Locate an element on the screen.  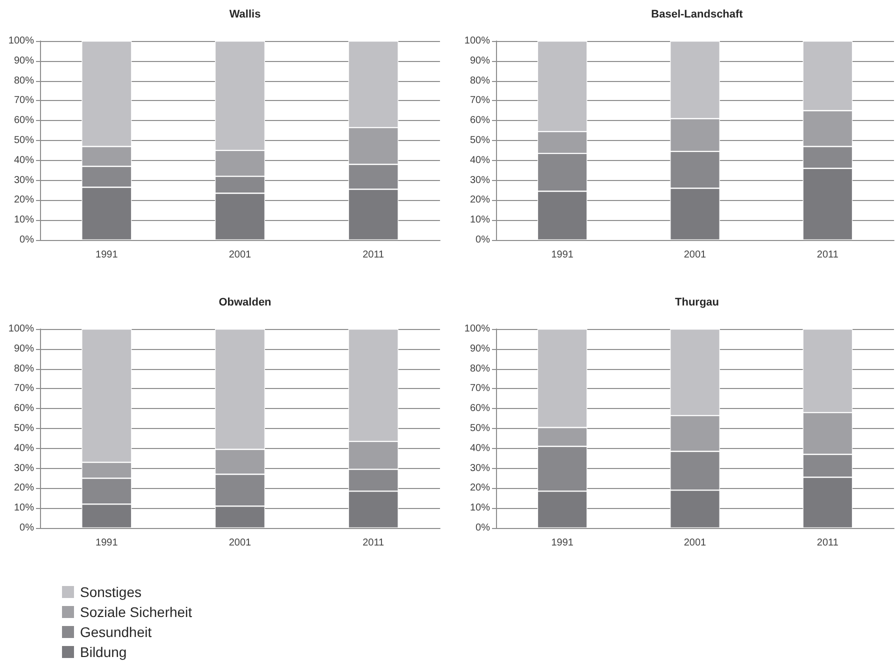
chart-title: Thurgau is located at coordinates (697, 302).